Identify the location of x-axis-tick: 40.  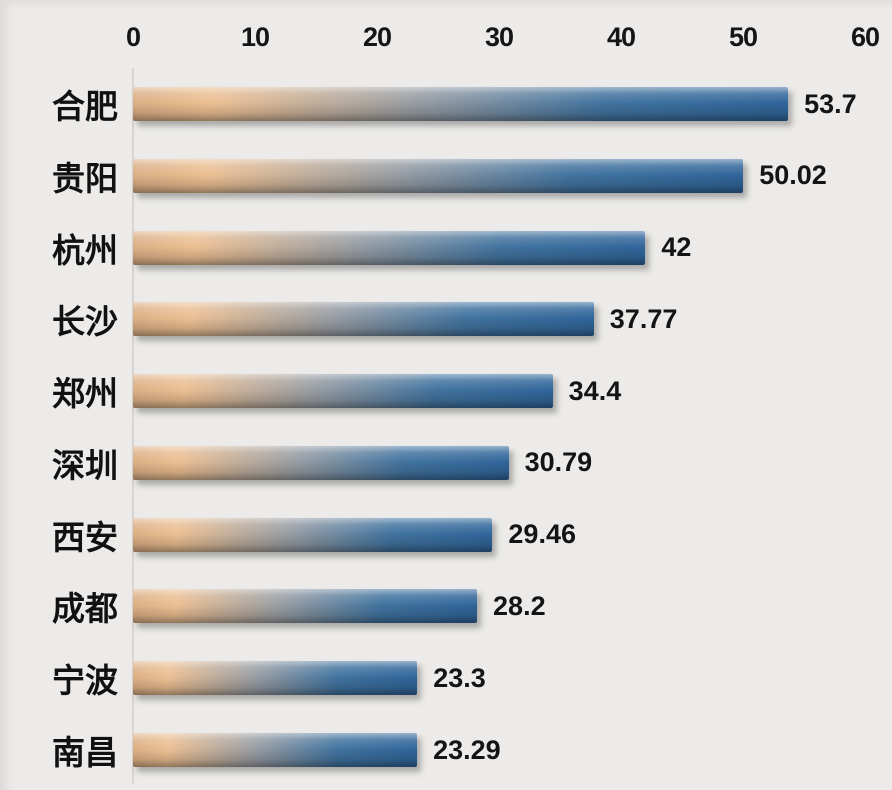
(621, 37).